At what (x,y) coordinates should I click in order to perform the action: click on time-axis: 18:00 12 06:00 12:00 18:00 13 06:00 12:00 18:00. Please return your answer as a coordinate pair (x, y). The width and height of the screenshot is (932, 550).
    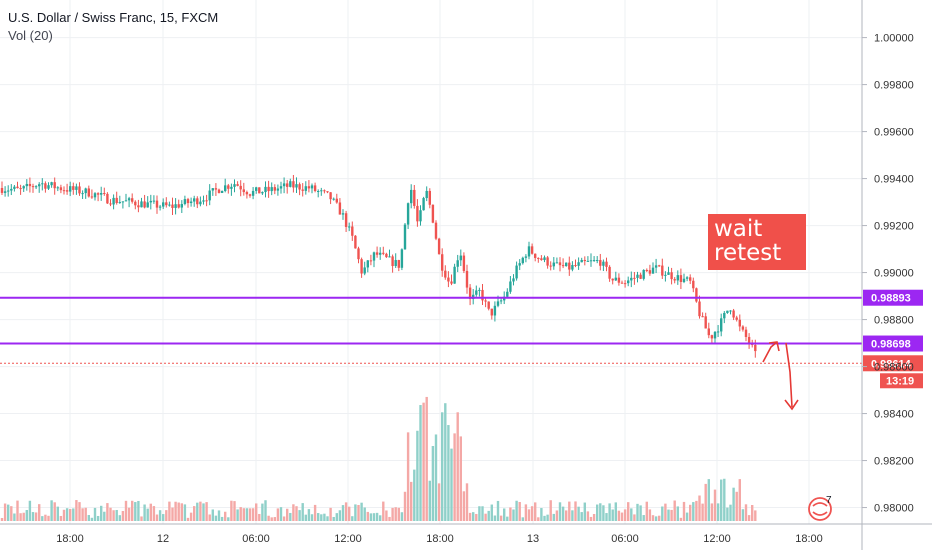
    Looking at the image, I should click on (466, 534).